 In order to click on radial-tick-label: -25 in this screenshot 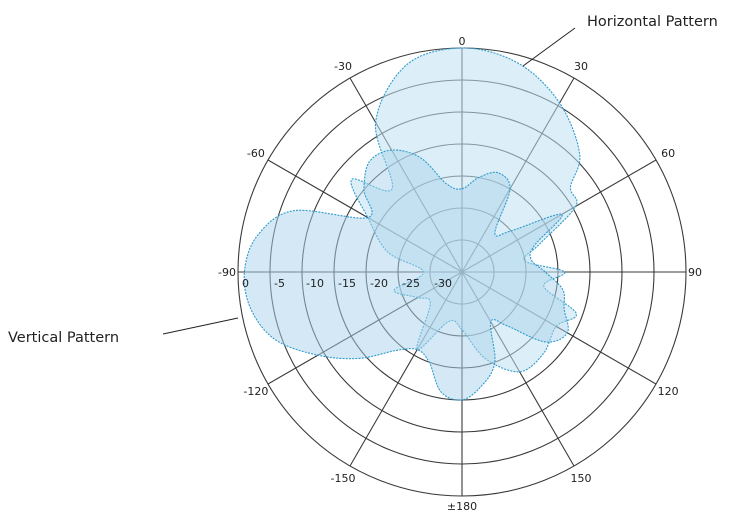, I will do `click(411, 283)`.